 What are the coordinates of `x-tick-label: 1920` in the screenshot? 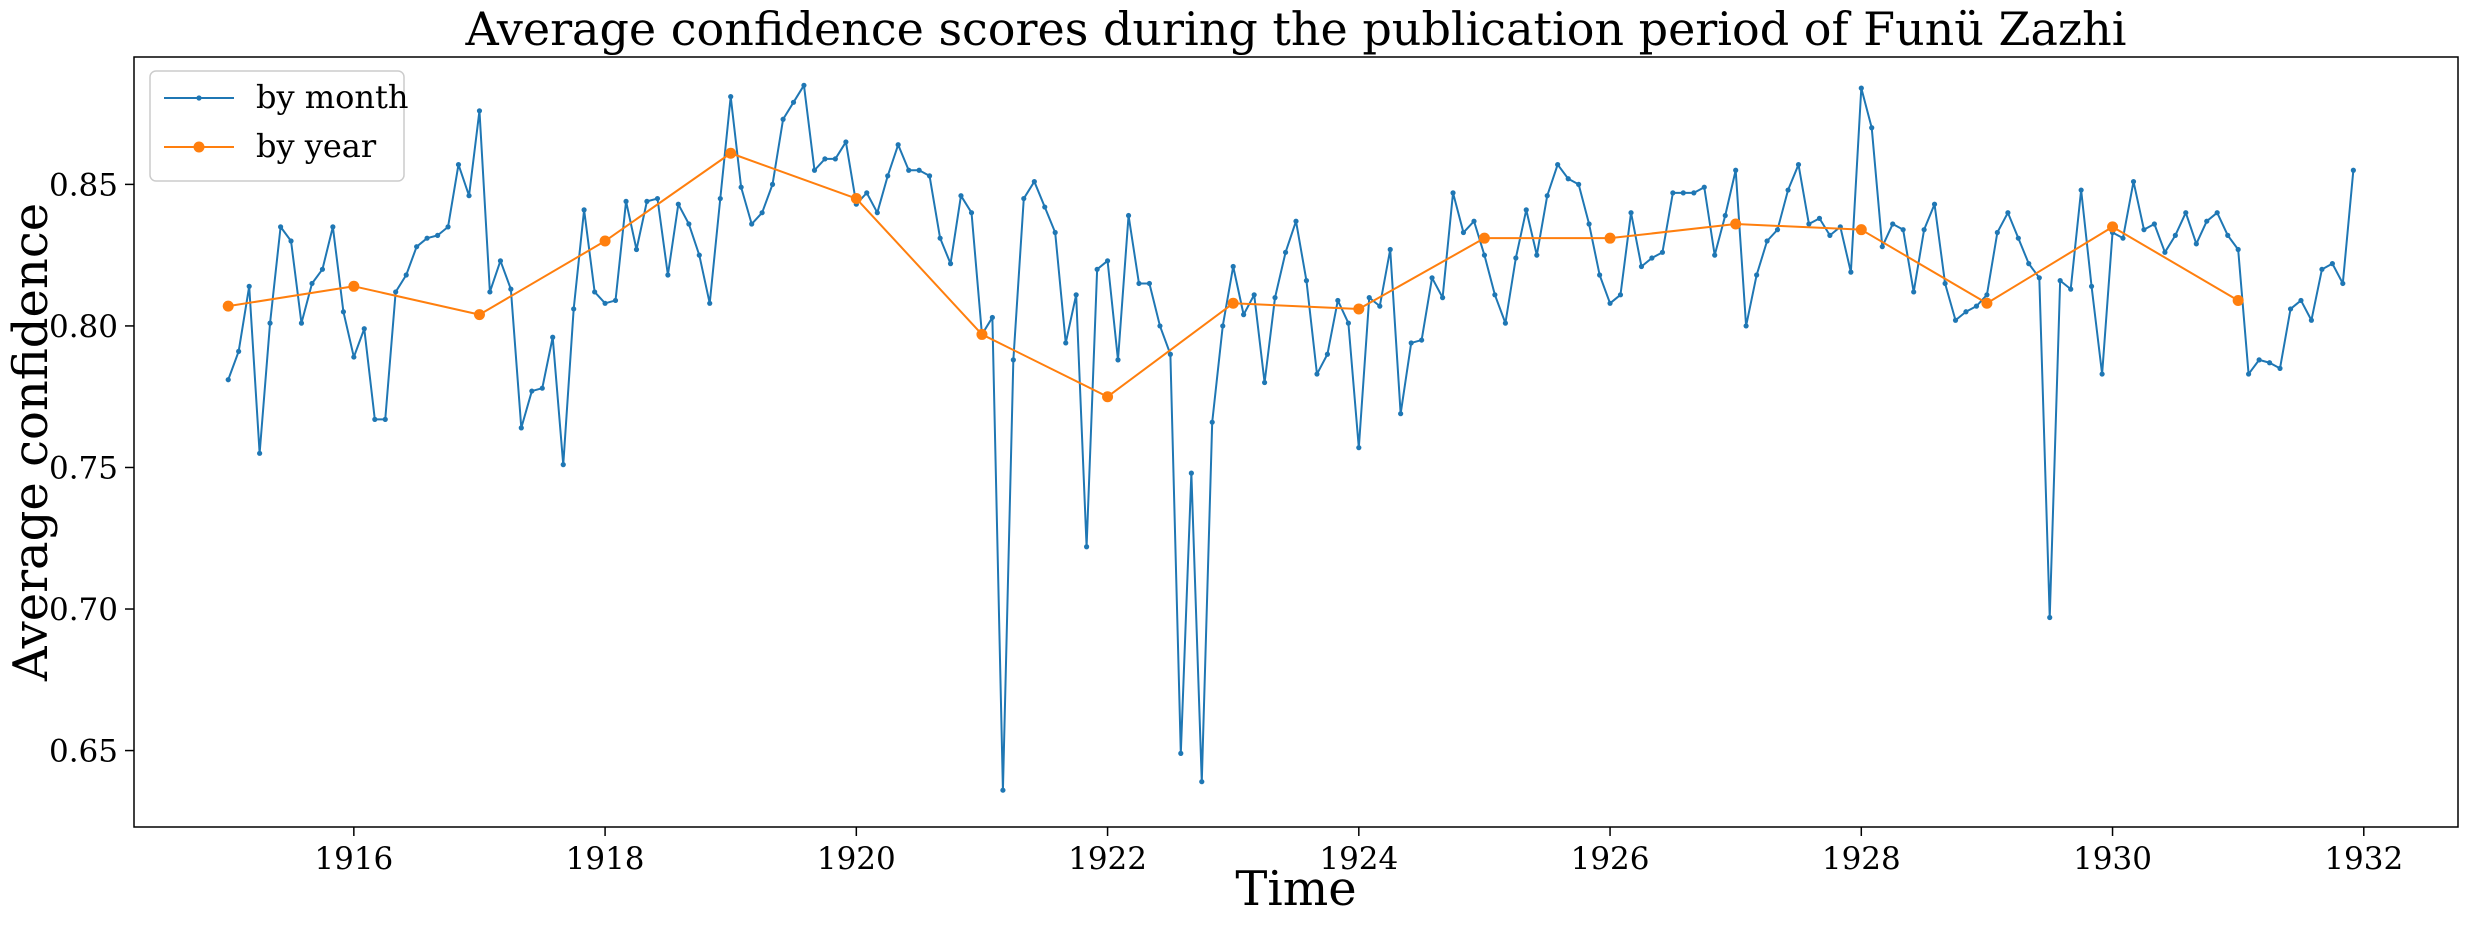 It's located at (856, 859).